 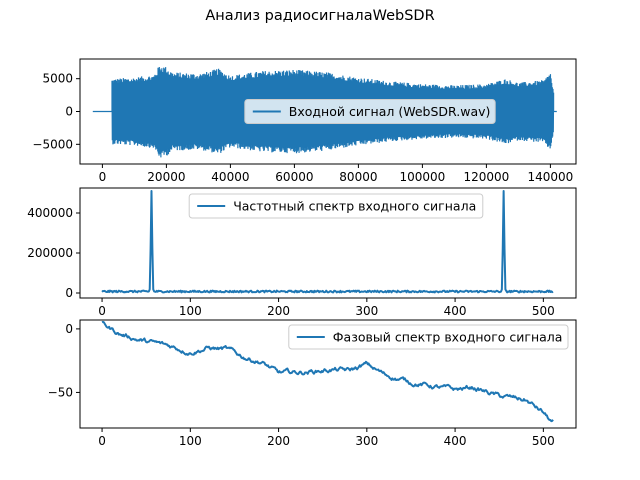 I want to click on y-tick-label: −50, so click(x=60, y=392).